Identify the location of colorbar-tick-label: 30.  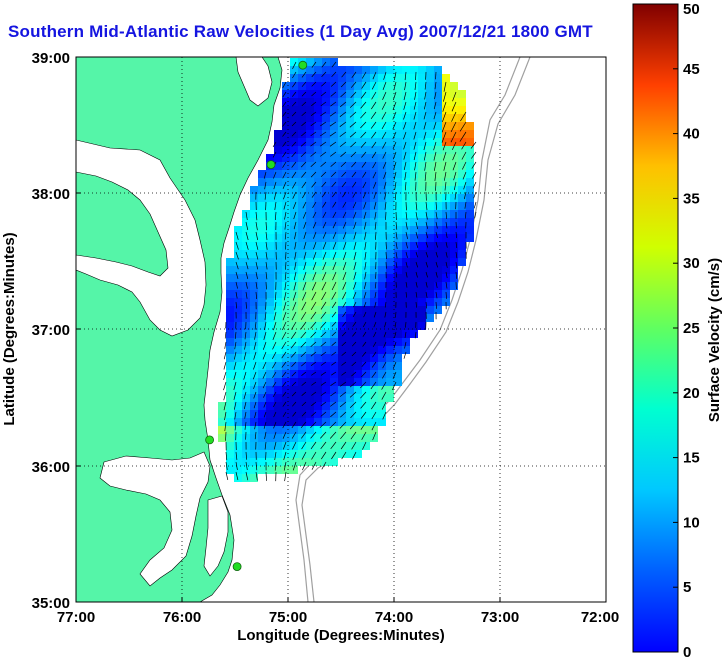
(691, 263).